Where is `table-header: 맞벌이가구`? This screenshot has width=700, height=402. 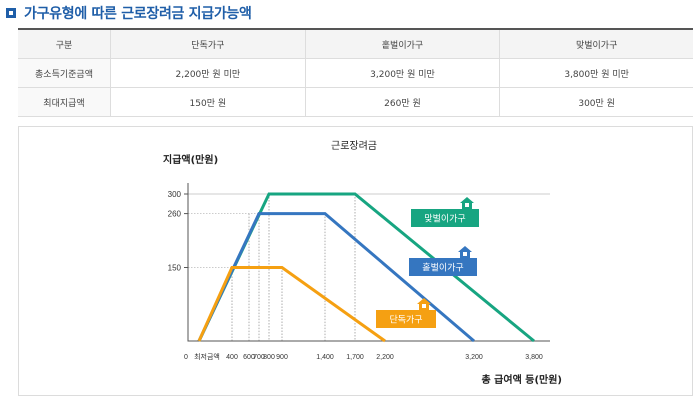 table-header: 맞벌이가구 is located at coordinates (596, 44).